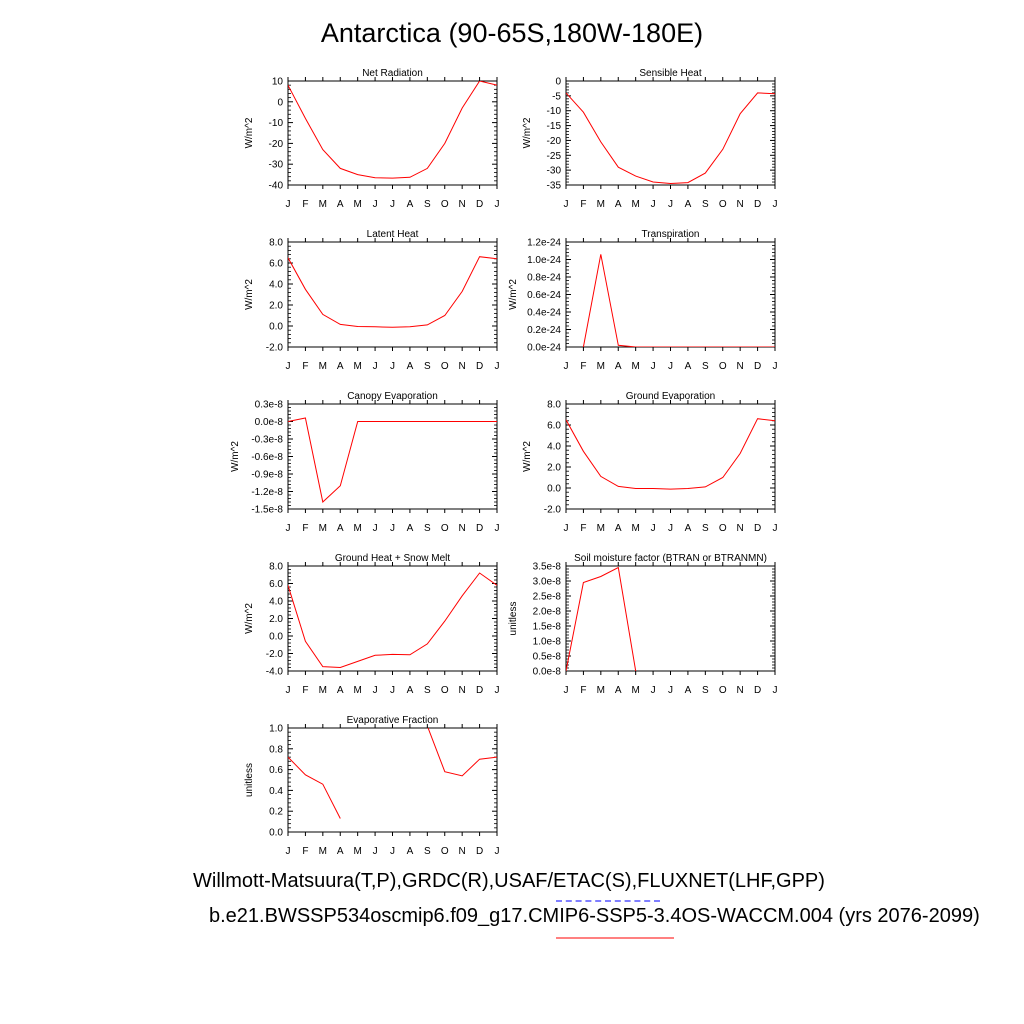 The height and width of the screenshot is (1024, 1024). Describe the element at coordinates (393, 234) in the screenshot. I see `panel-title: Latent Heat` at that location.